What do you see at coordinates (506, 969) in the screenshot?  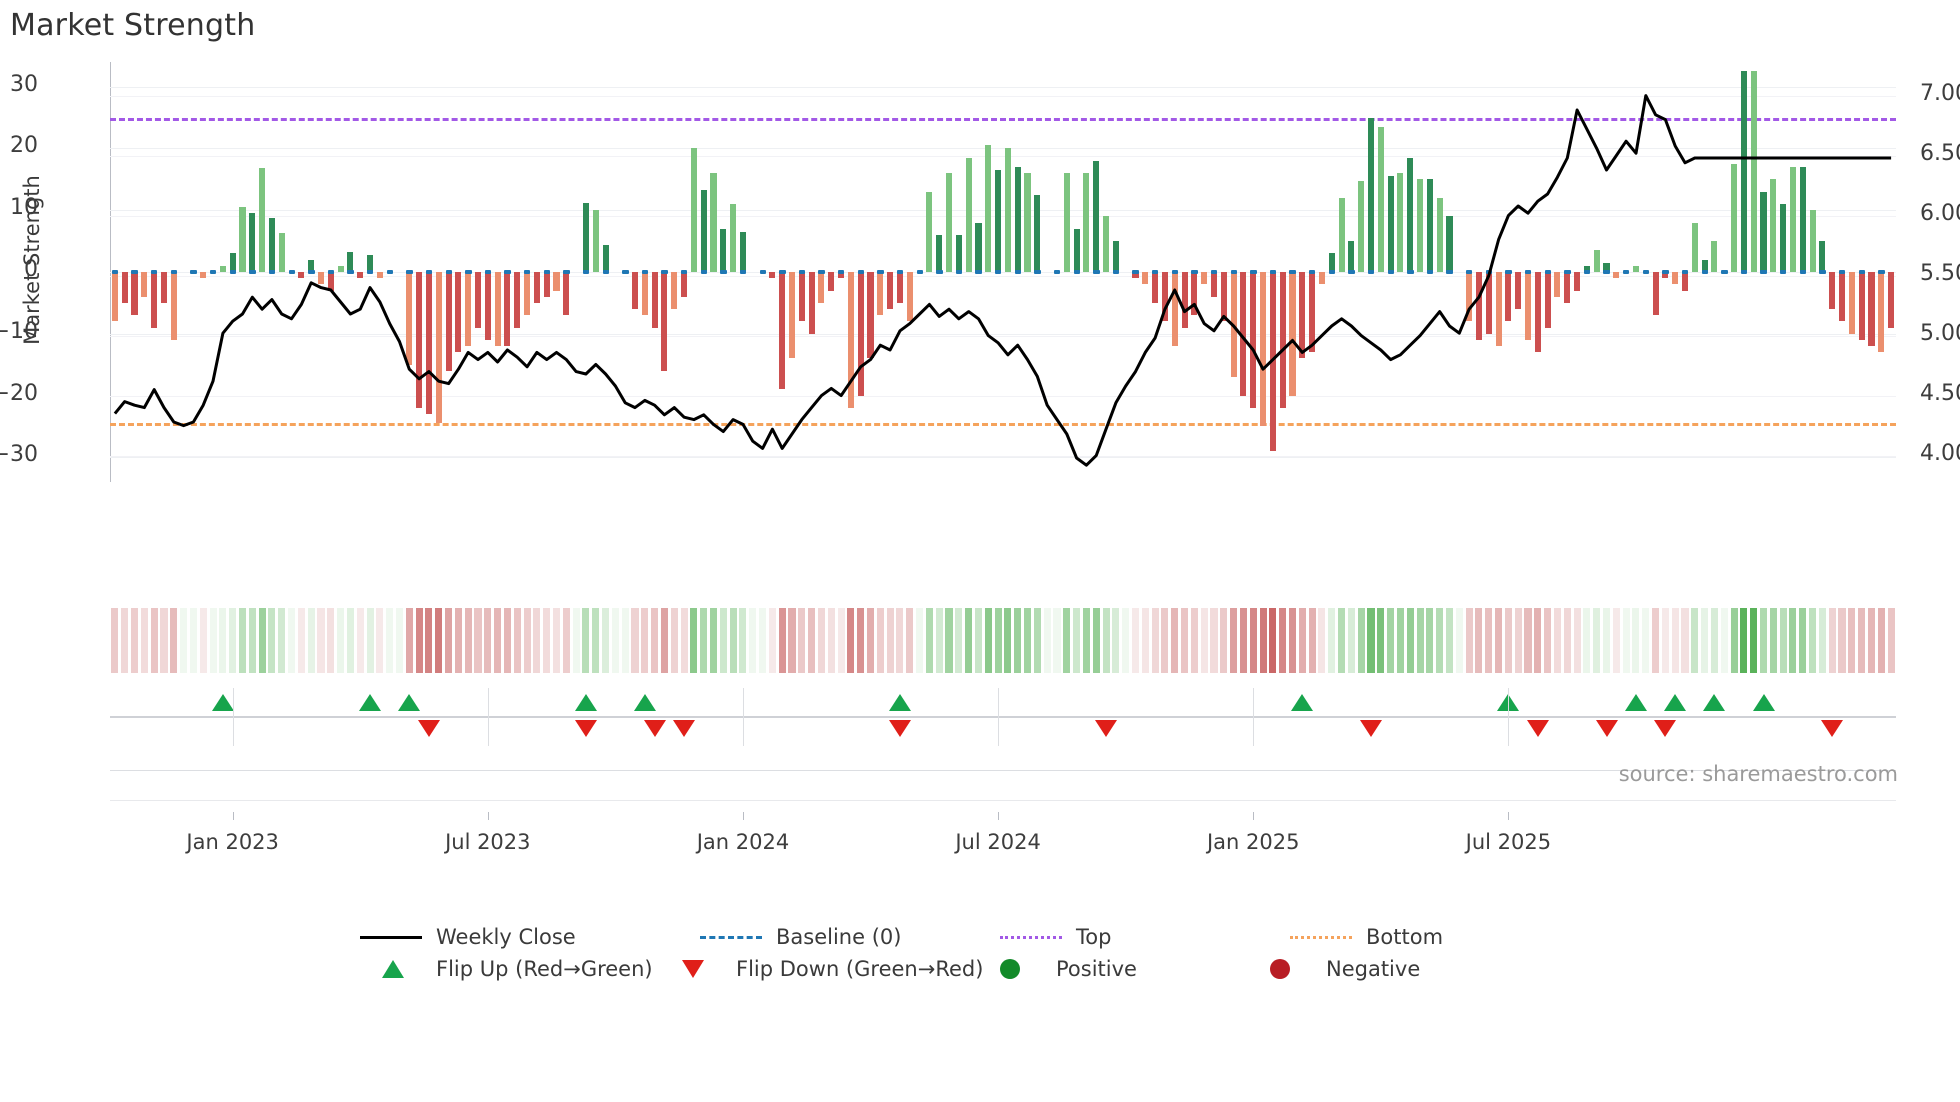 I see `legend-item: Flip Up (Red→Green)` at bounding box center [506, 969].